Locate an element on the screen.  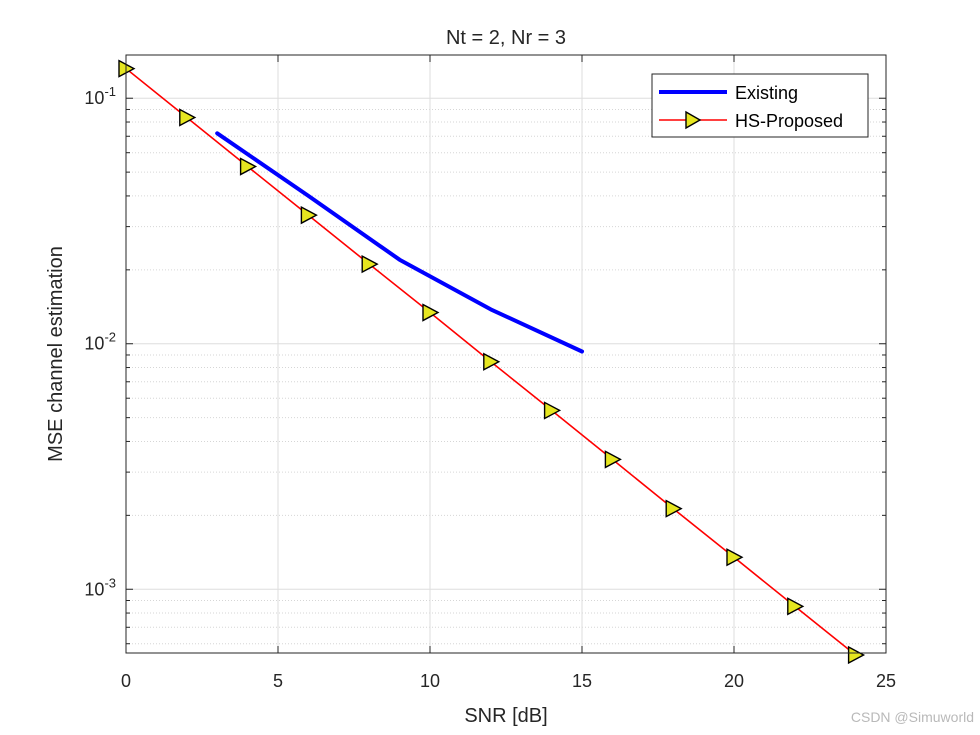
y-tick-label: 10⁻³ is located at coordinates (100, 587).